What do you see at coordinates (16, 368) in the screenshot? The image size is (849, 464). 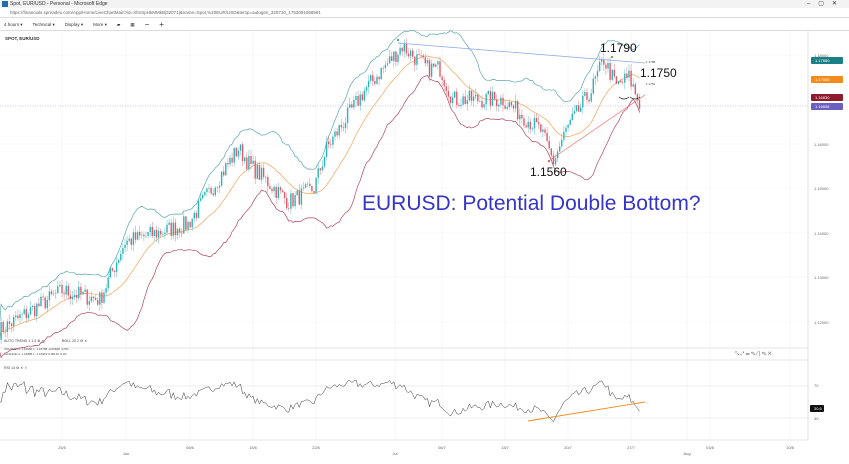 I see `rsi-legend: RSI 14 ⚙ ✕ ⇧` at bounding box center [16, 368].